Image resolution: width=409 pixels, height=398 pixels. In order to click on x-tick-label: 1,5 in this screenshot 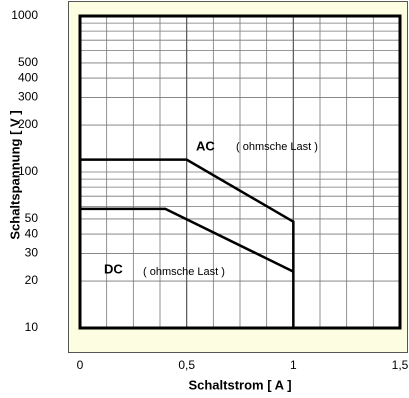, I will do `click(400, 365)`.